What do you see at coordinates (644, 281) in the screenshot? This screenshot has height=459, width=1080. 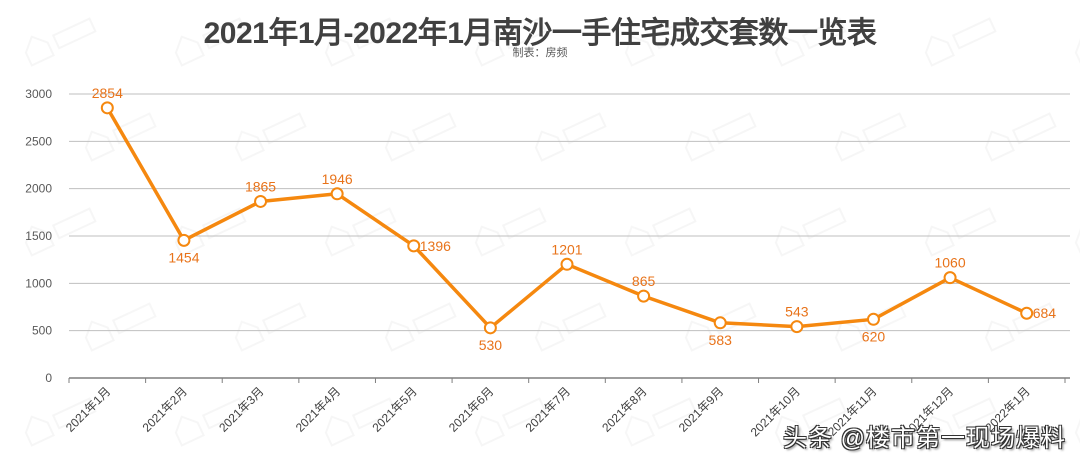 I see `data-label: 865` at bounding box center [644, 281].